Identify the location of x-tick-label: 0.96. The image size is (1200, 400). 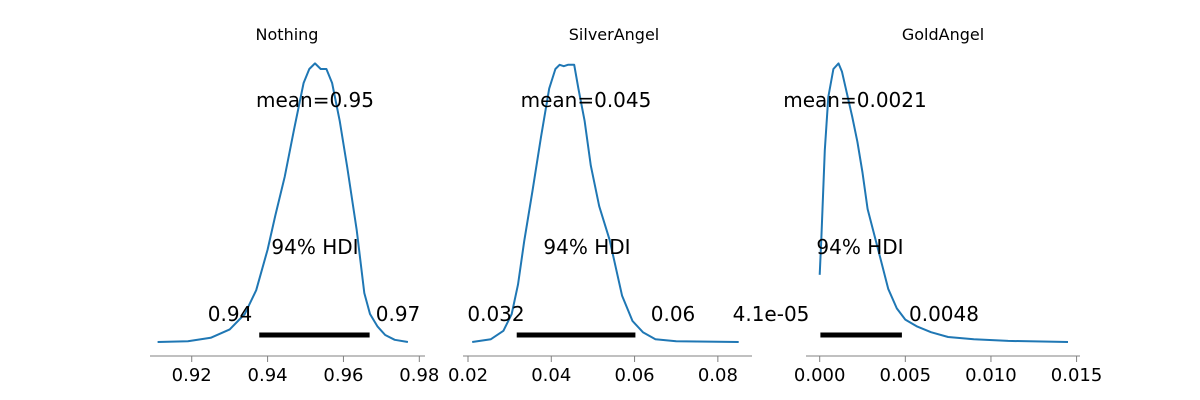
(343, 375).